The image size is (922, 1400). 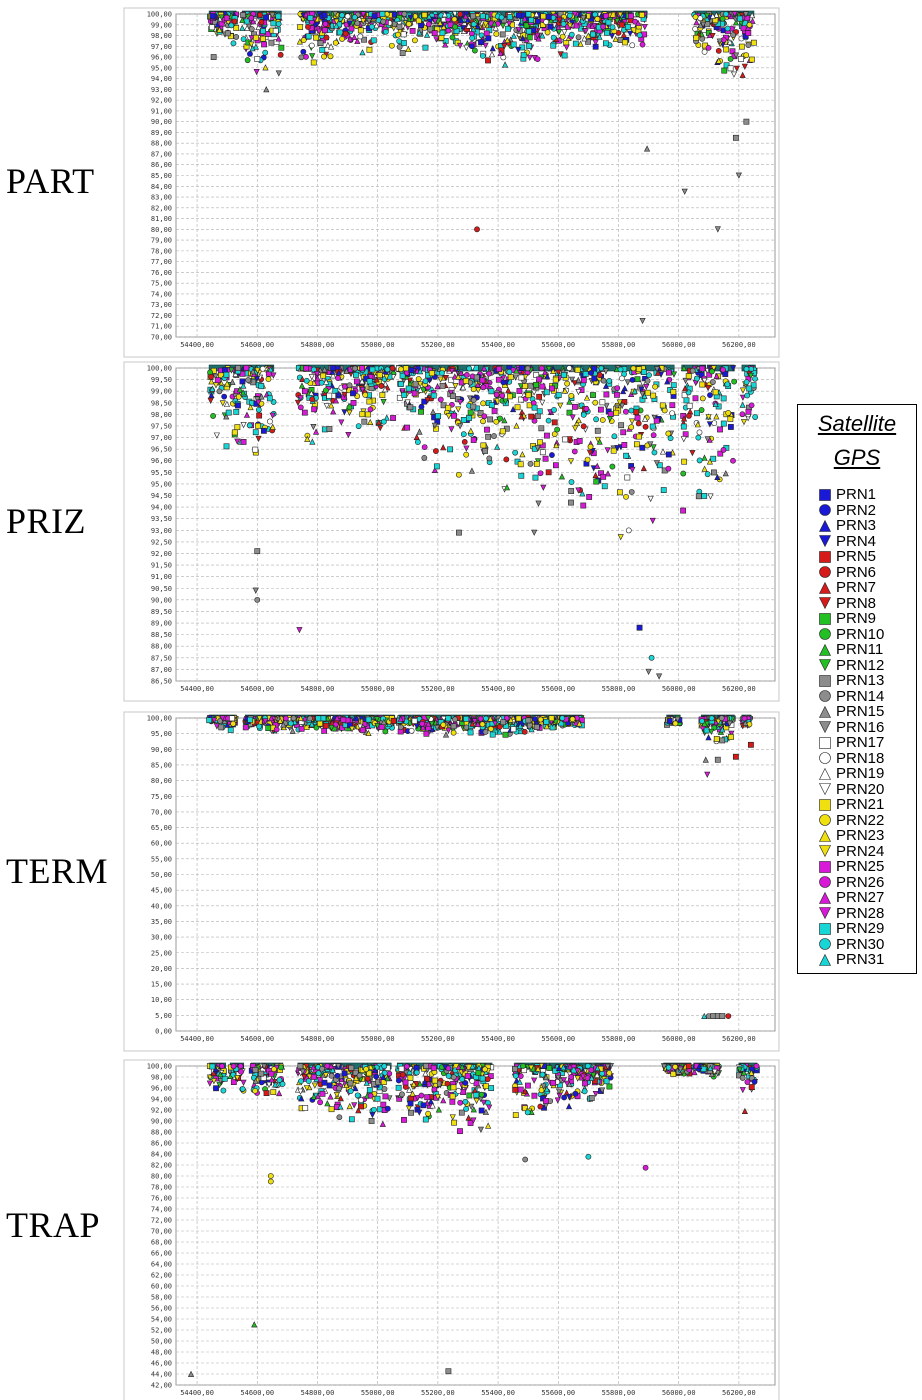 What do you see at coordinates (619, 1393) in the screenshot?
I see `x-tick-label: 55800,00` at bounding box center [619, 1393].